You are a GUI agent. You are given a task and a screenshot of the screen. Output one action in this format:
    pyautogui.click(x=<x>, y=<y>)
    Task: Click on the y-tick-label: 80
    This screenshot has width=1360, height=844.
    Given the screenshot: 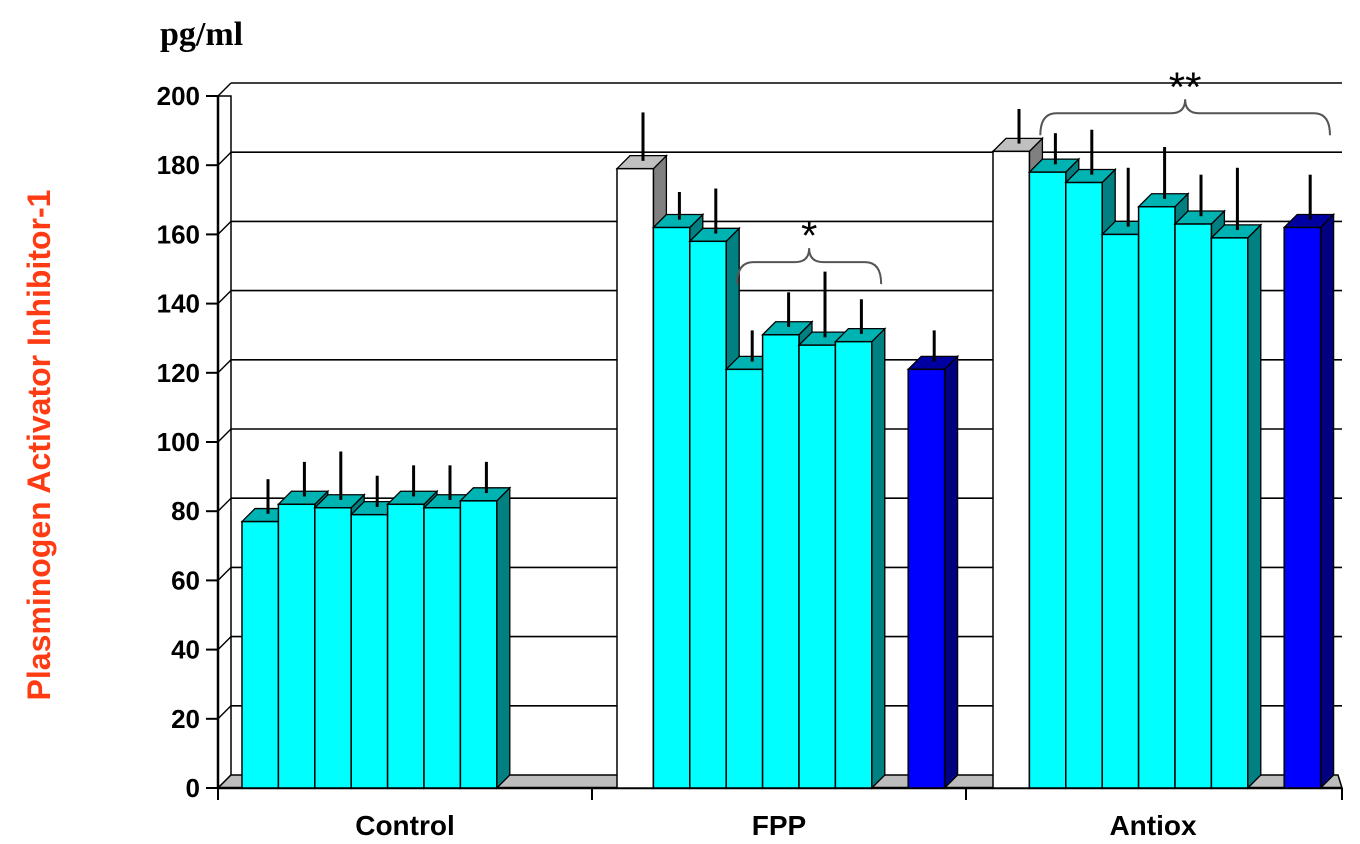 What is the action you would take?
    pyautogui.click(x=185, y=511)
    